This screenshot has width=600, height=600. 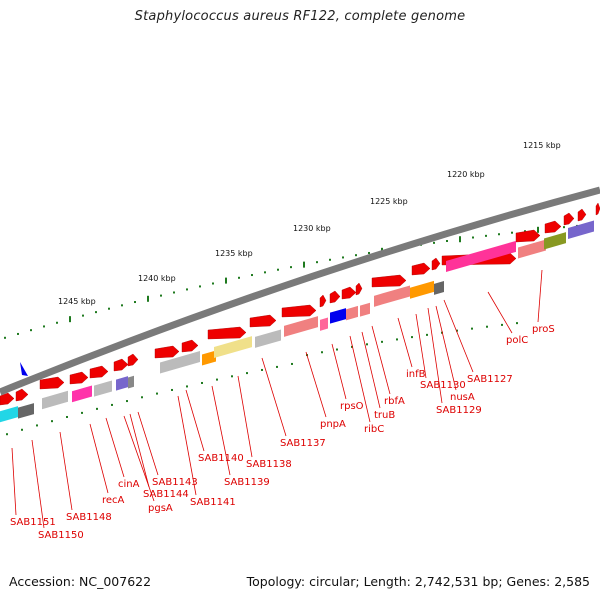 I want to click on gene-label: SAB1151, so click(x=33, y=522).